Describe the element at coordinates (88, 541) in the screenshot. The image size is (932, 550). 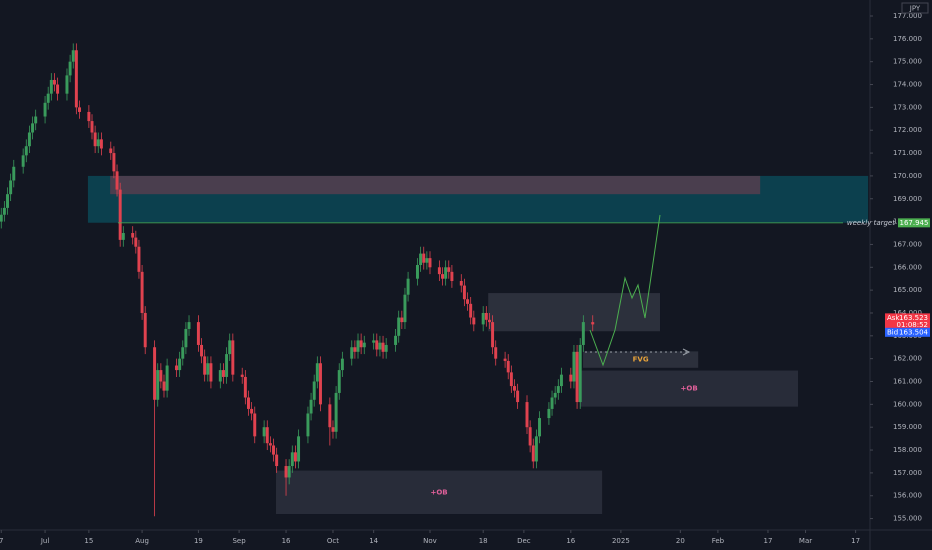
I see `x-tick-label: 15` at that location.